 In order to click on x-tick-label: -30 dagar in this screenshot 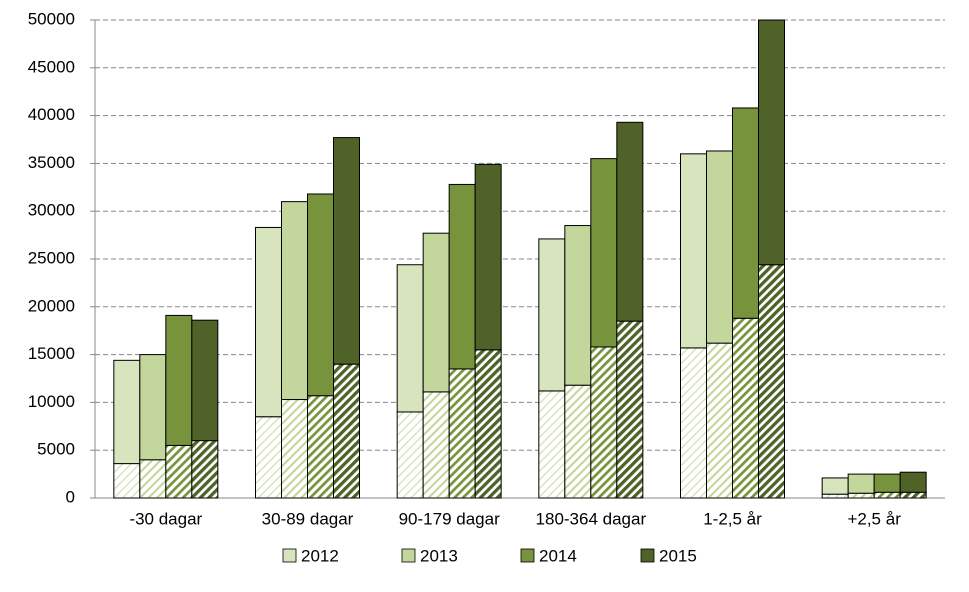, I will do `click(165, 518)`.